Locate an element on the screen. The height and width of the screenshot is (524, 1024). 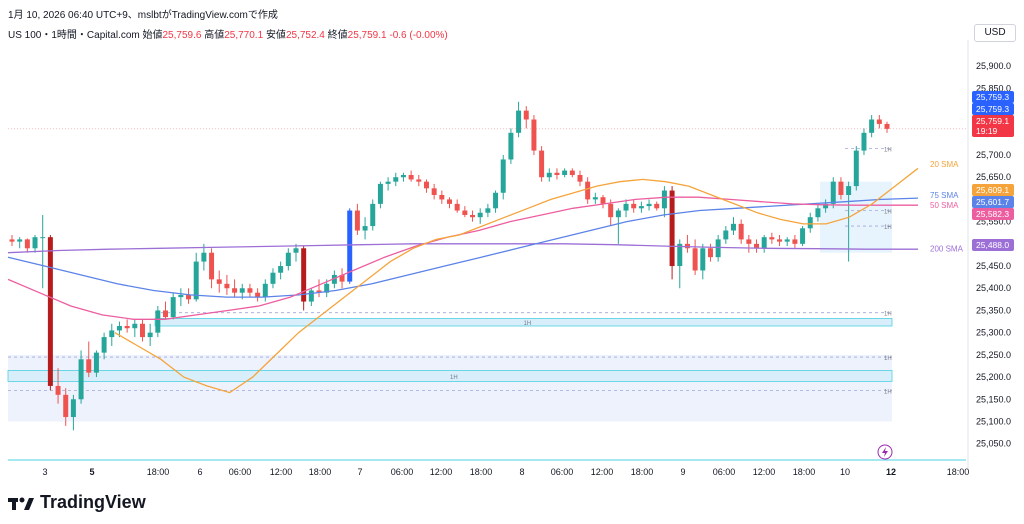
y-tick-label: 25,700.0 is located at coordinates (993, 155).